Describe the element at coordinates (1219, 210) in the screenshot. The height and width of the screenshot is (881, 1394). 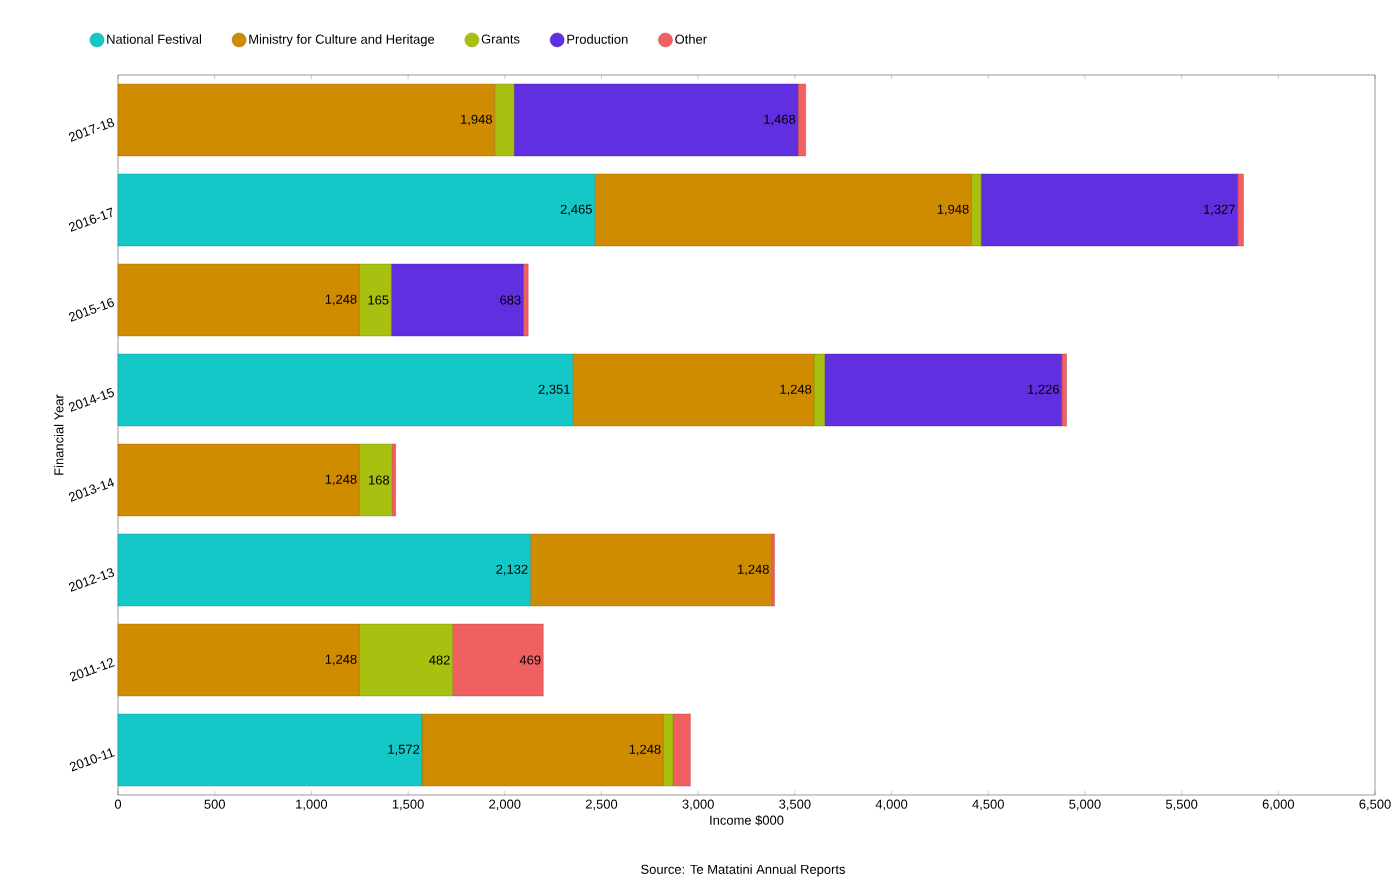
I see `data-label: 1,327` at that location.